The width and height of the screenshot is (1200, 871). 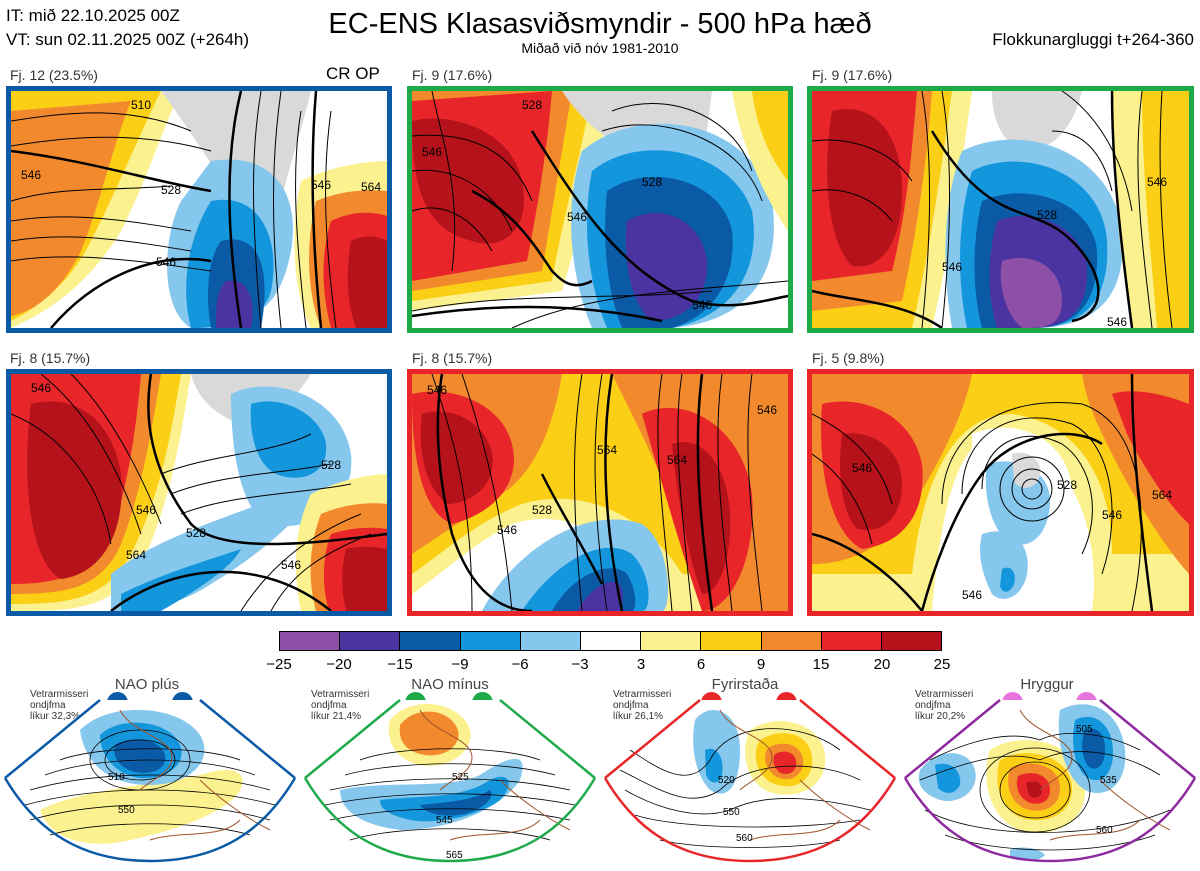 I want to click on cluster-map-5: 528 546 546 564 564 546, so click(x=600, y=492).